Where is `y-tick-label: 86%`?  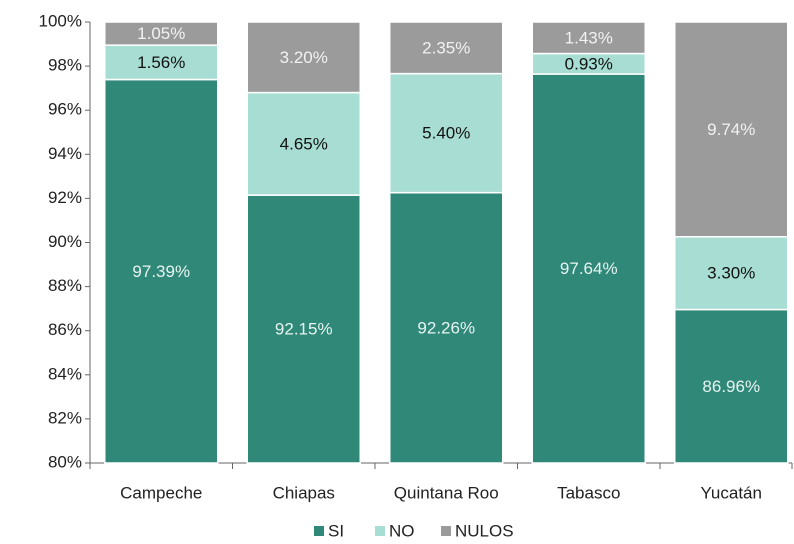 y-tick-label: 86% is located at coordinates (65, 329).